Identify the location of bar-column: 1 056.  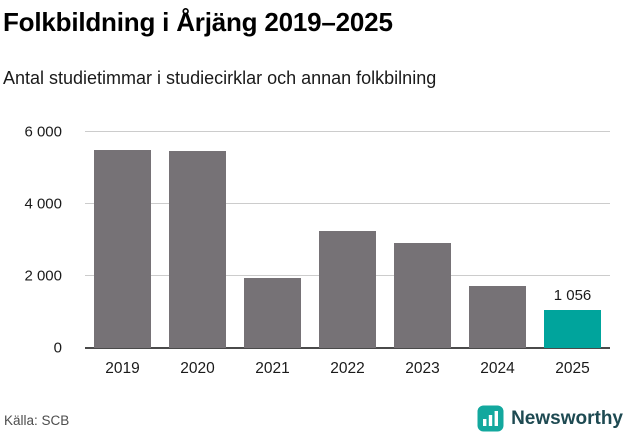
(572, 240).